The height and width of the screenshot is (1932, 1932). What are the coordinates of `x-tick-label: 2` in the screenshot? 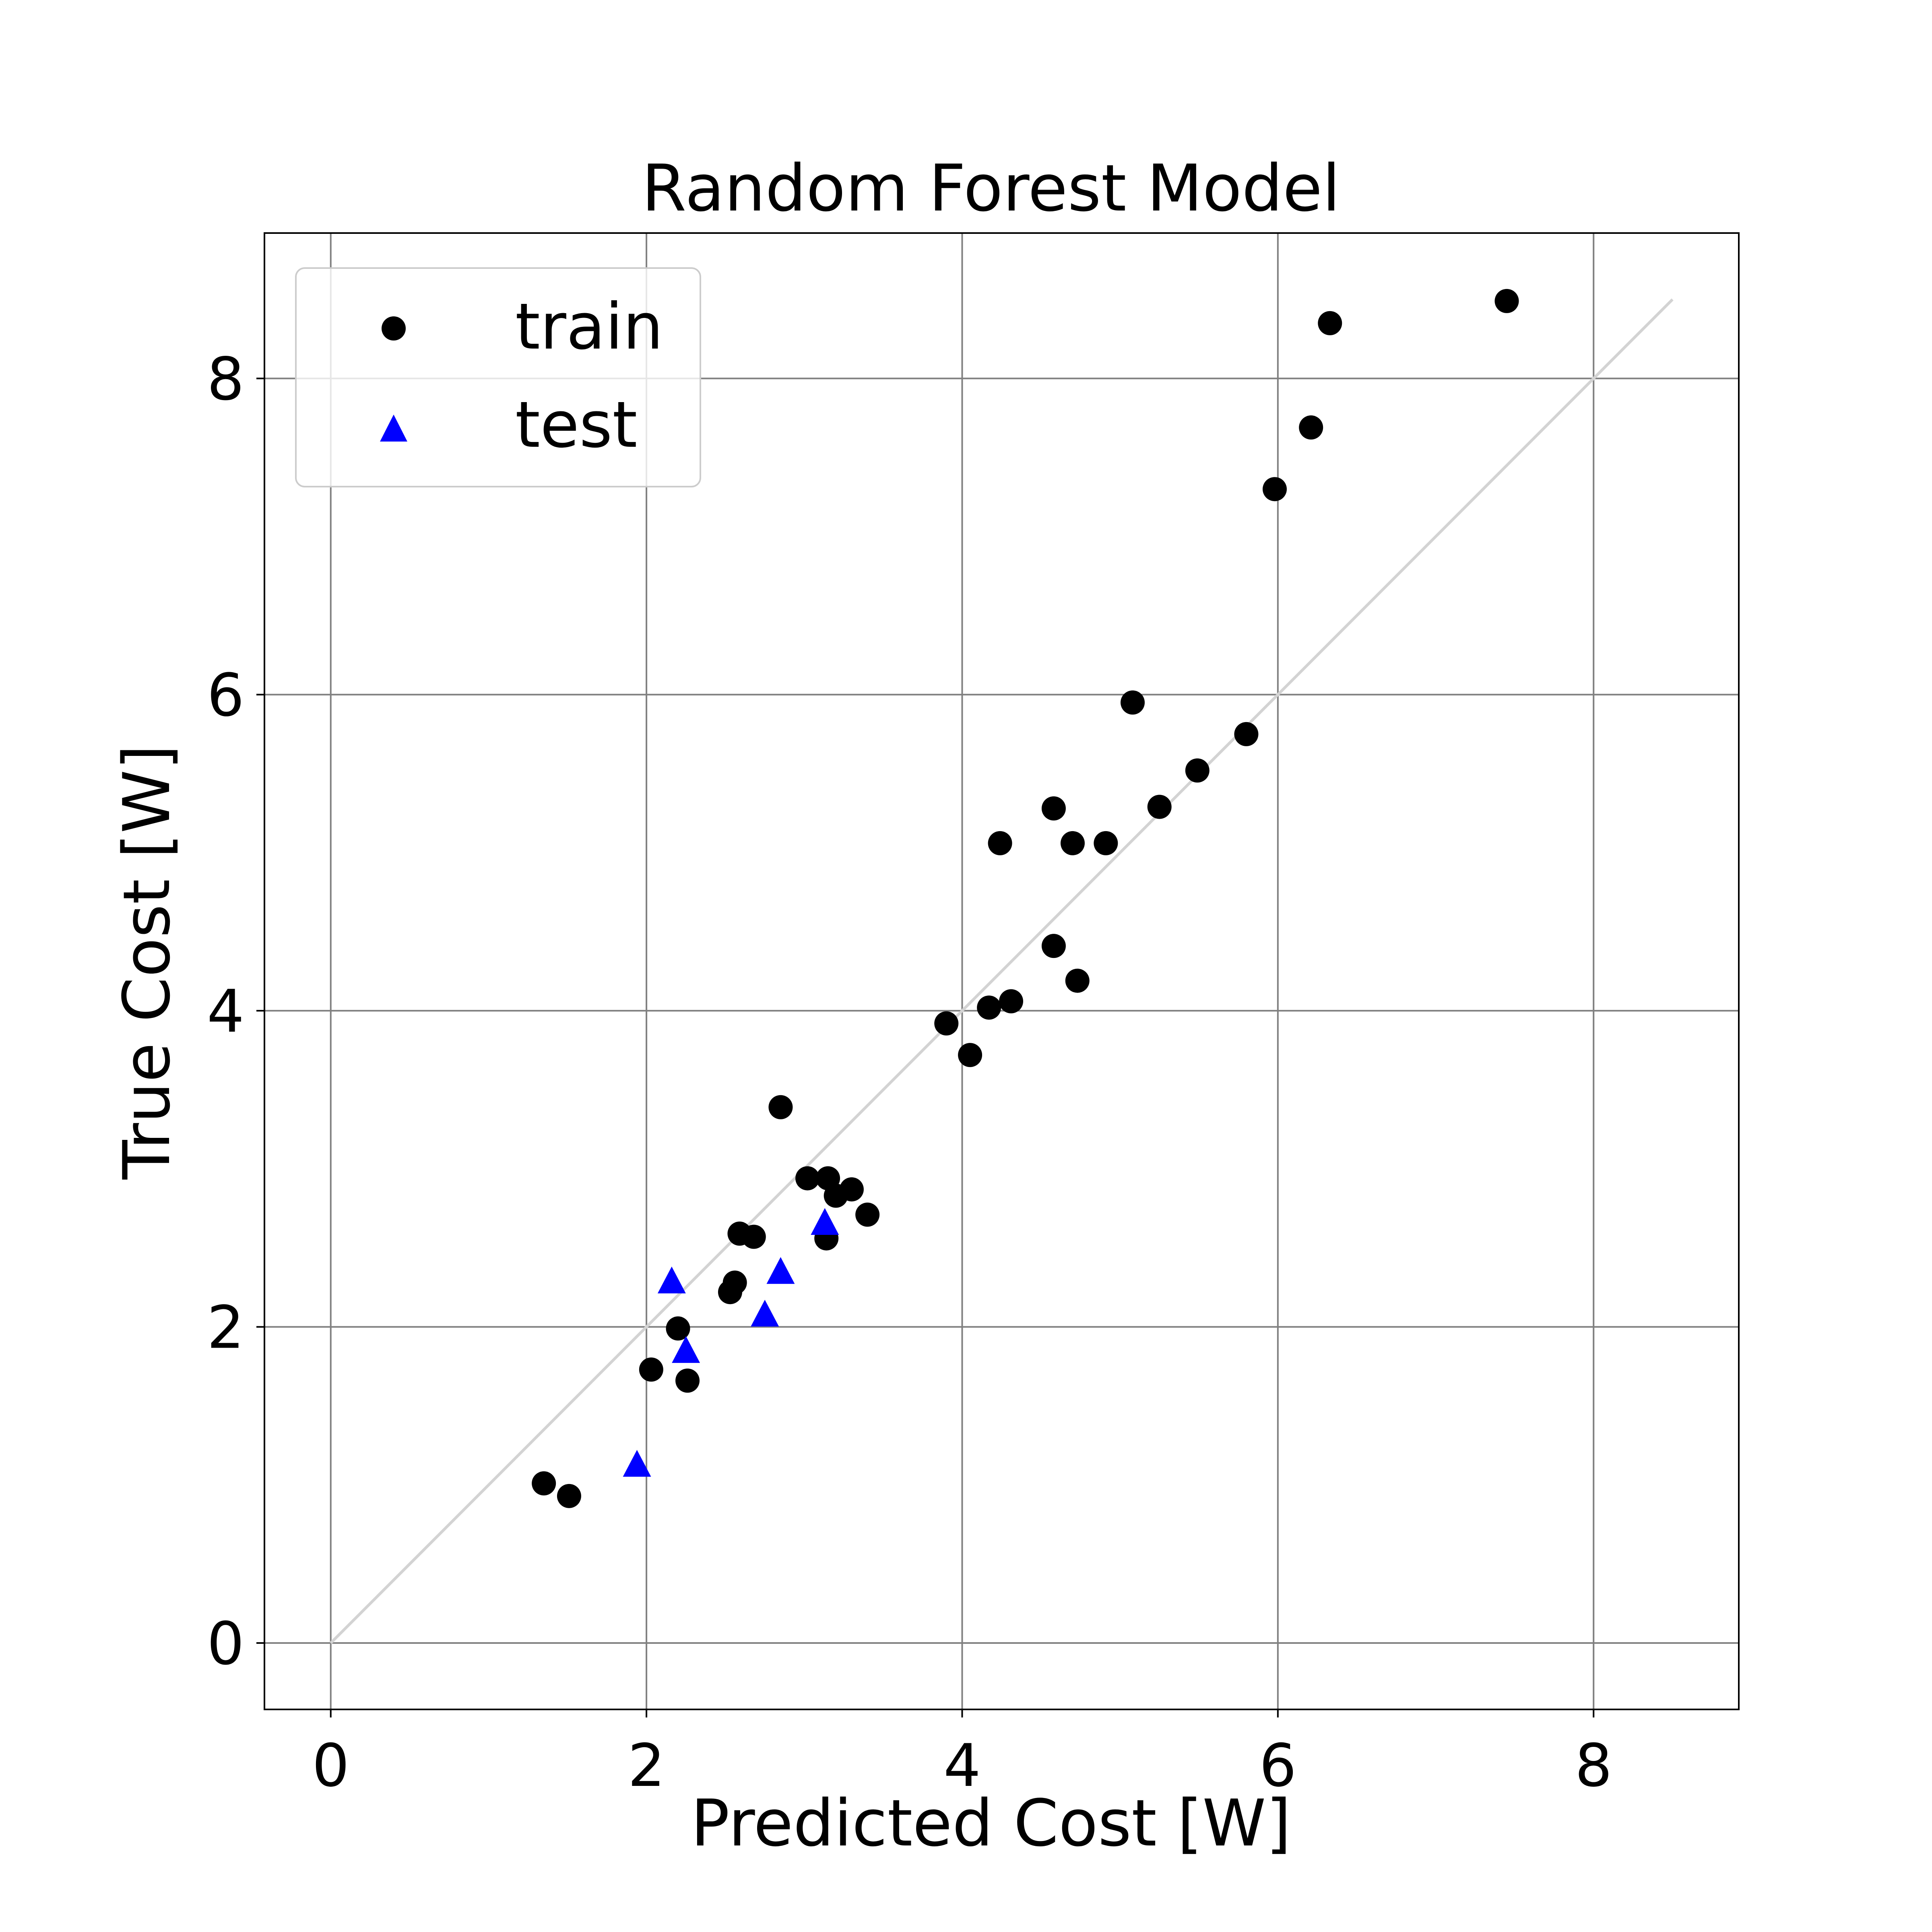 It's located at (646, 1766).